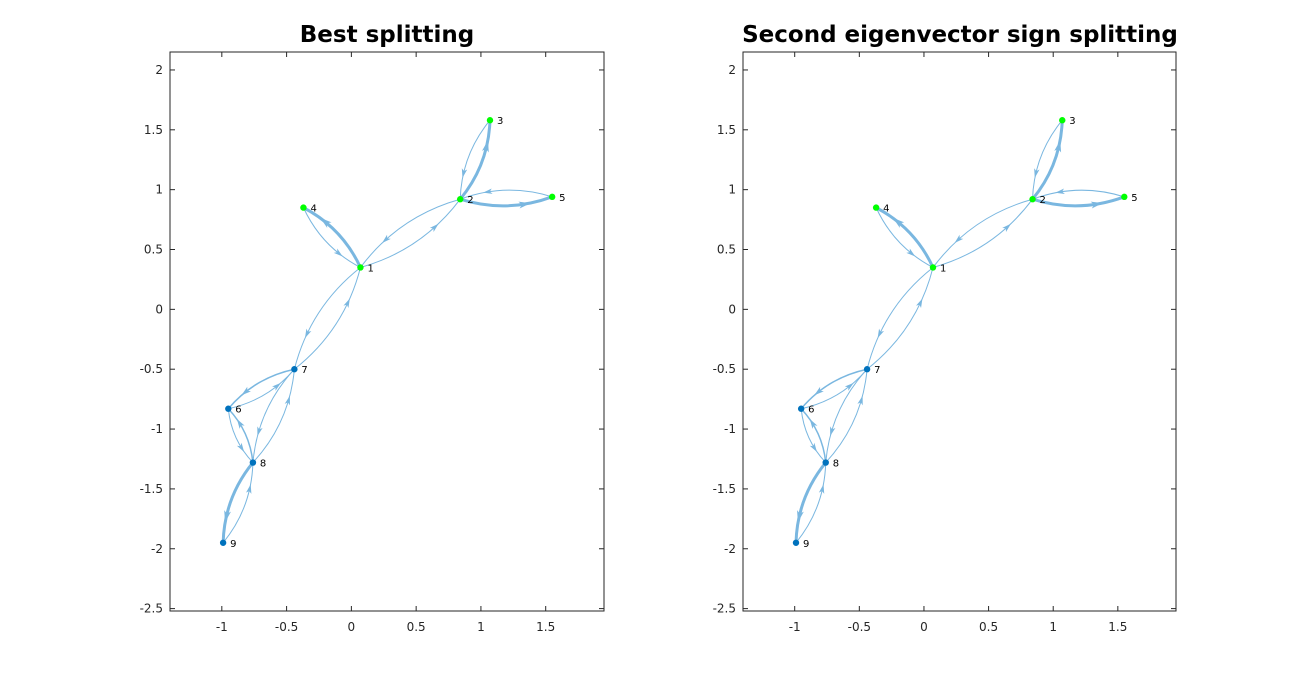 This screenshot has height=689, width=1301. What do you see at coordinates (151, 609) in the screenshot?
I see `y-tick-label: -2.5` at bounding box center [151, 609].